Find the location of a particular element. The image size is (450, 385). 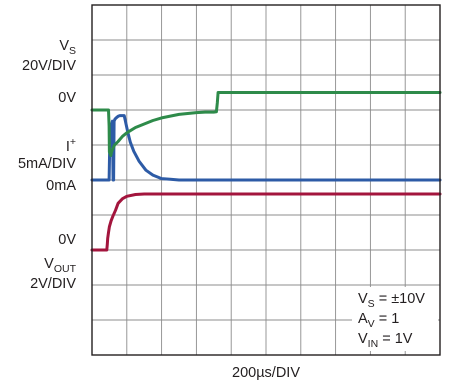

vout-trace is located at coordinates (266, 124).